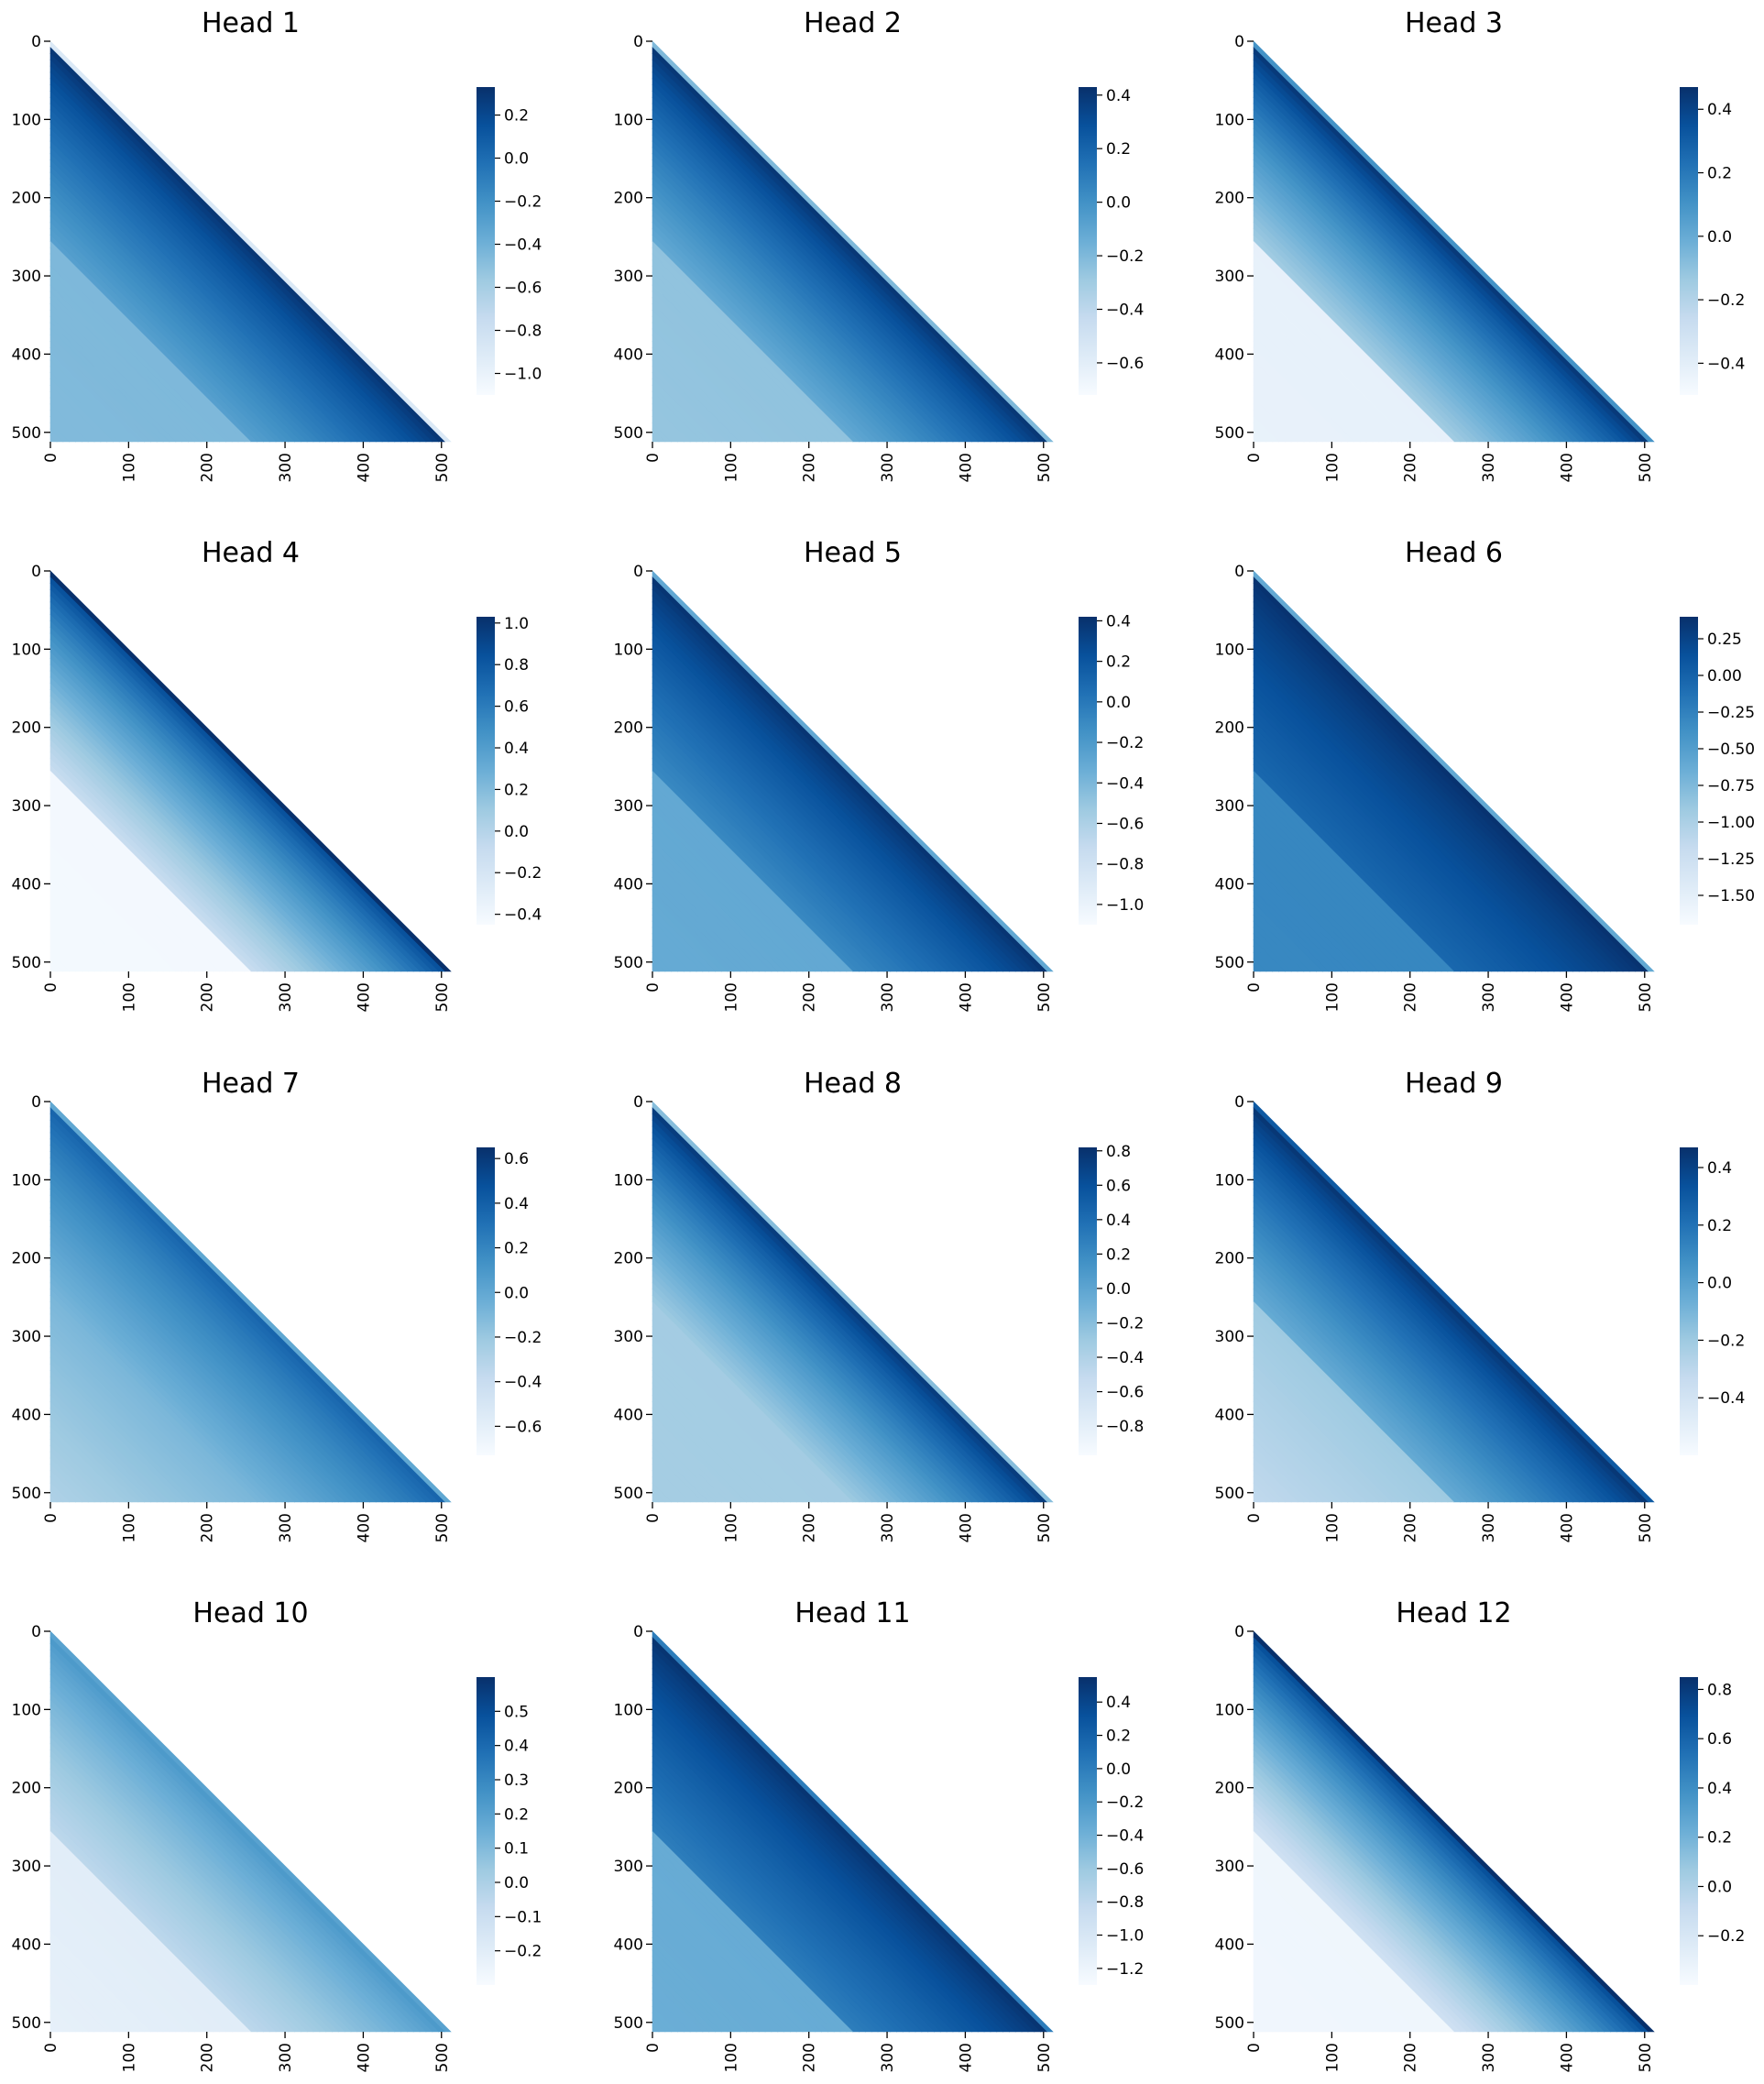 The height and width of the screenshot is (2084, 1764). Describe the element at coordinates (1731, 786) in the screenshot. I see `colorbar-tick-label: −0.75` at that location.